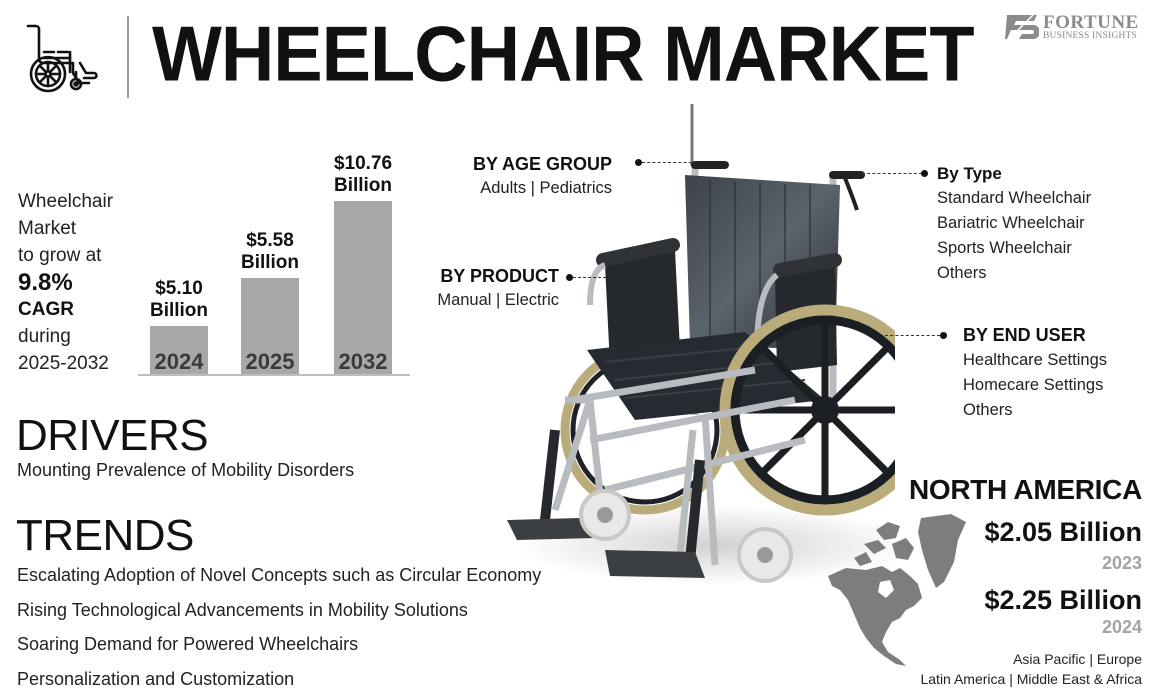  What do you see at coordinates (46, 309) in the screenshot?
I see `cagr-label: CAGR` at bounding box center [46, 309].